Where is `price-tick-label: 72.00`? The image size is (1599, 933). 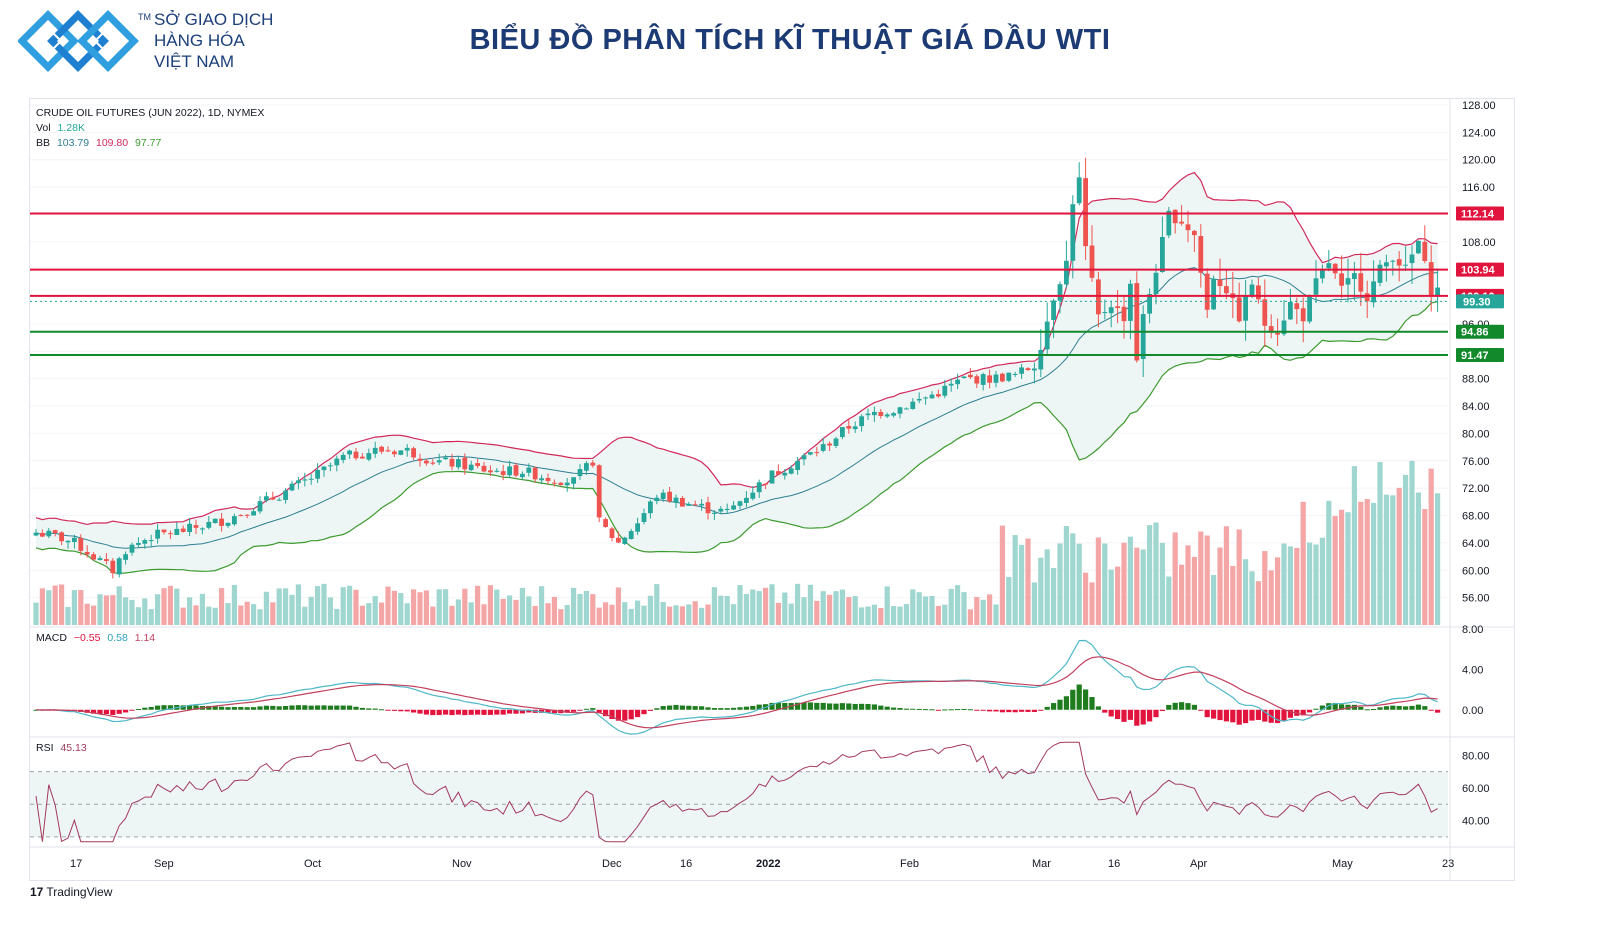
price-tick-label: 72.00 is located at coordinates (1476, 489).